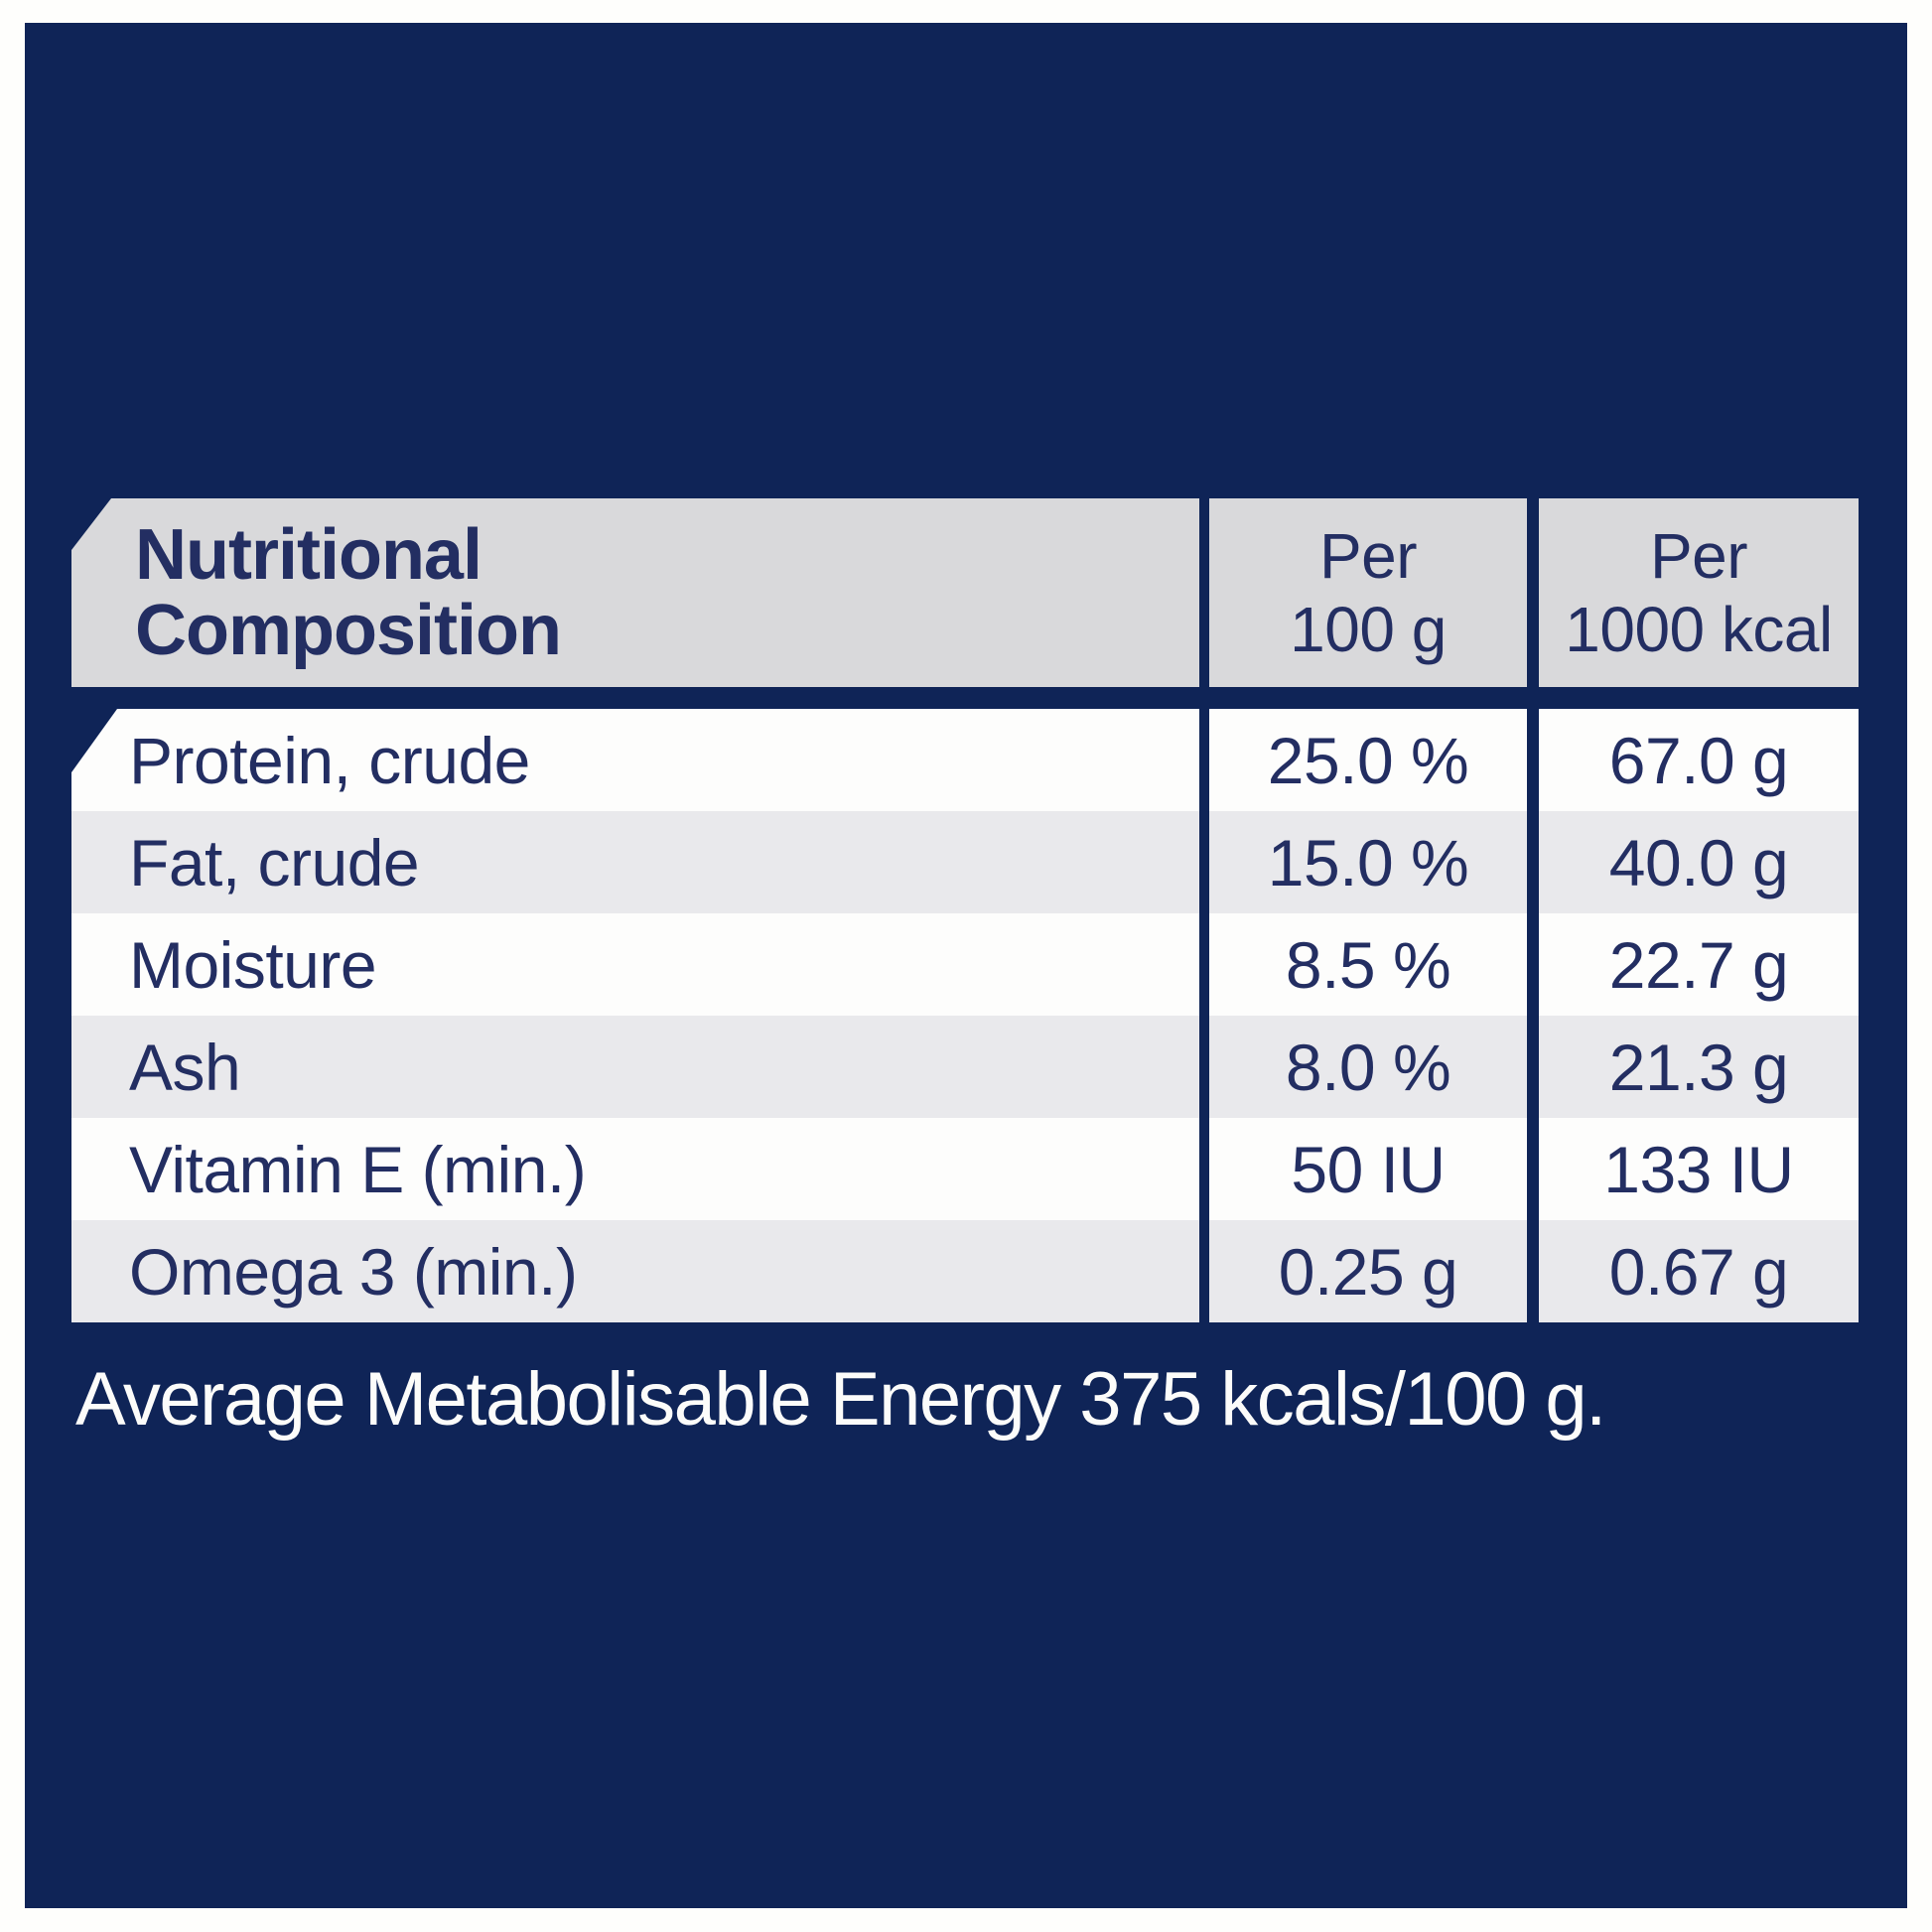 Image resolution: width=1932 pixels, height=1932 pixels. I want to click on per-1000kcal-line2: 1000 kcal, so click(1699, 630).